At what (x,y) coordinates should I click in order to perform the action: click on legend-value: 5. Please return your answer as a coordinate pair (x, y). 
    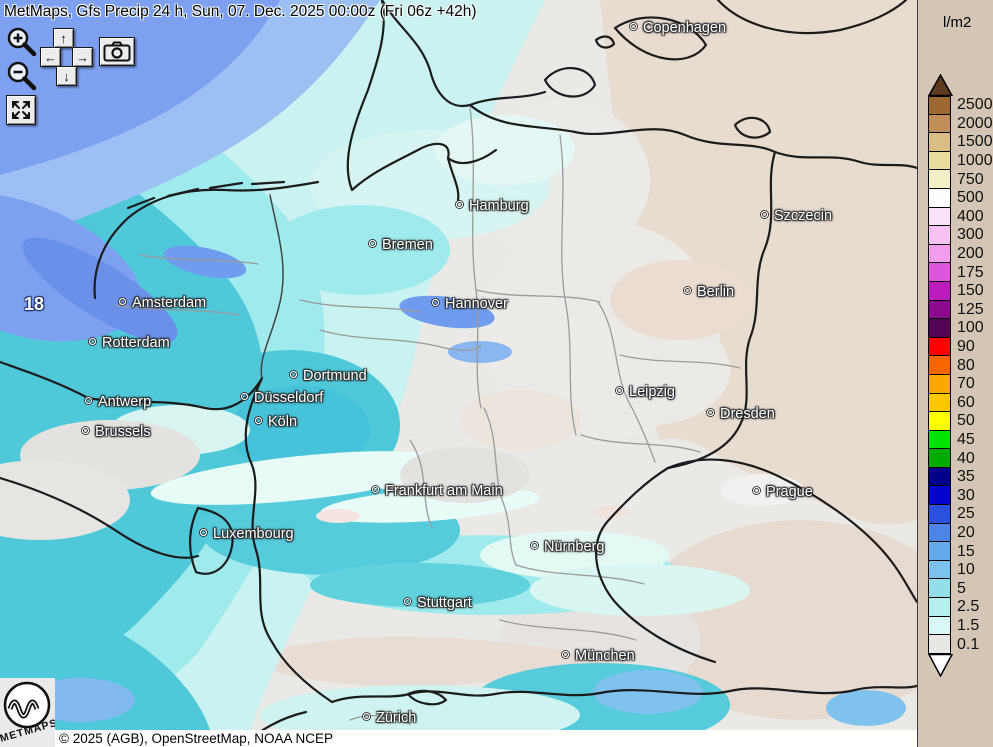
    Looking at the image, I should click on (961, 588).